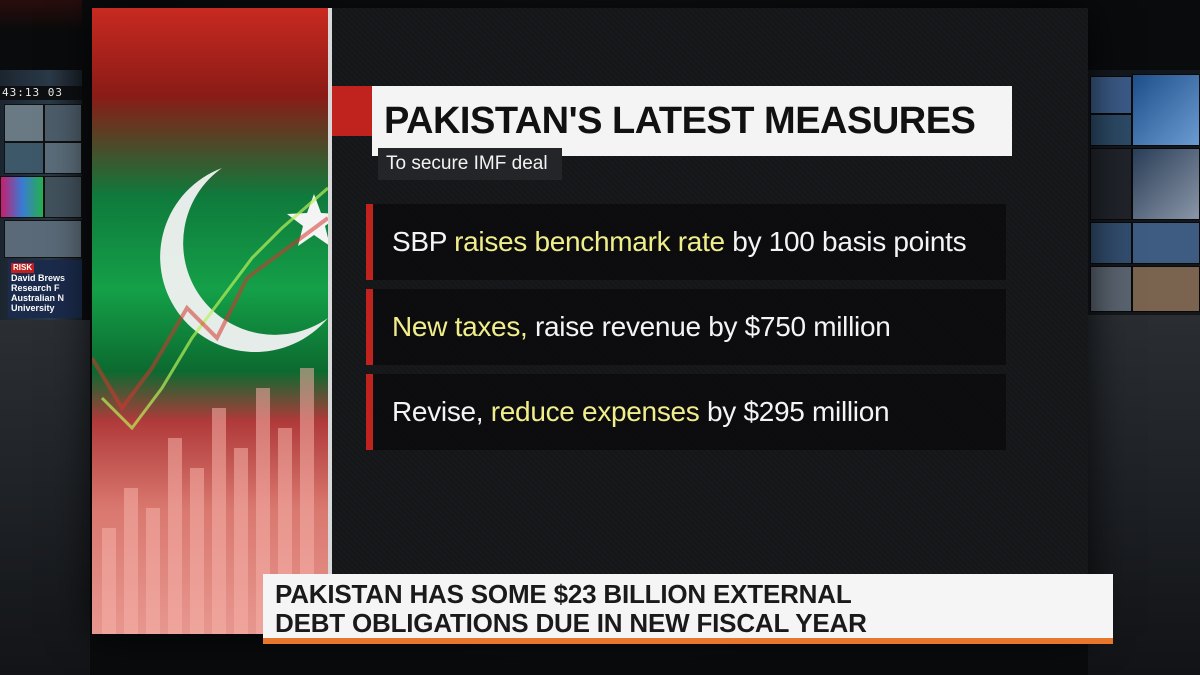  I want to click on bar-graphic, so click(208, 501).